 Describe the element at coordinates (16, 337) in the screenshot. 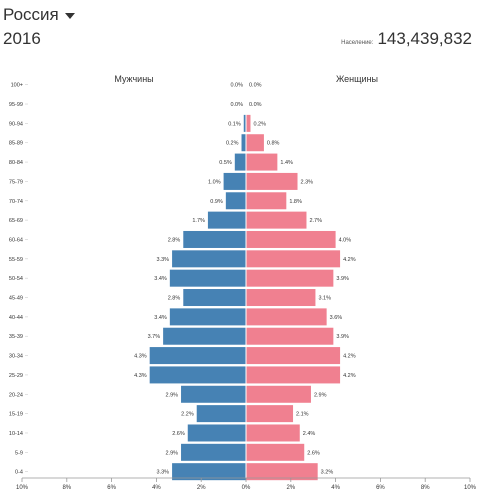

I see `age-group-label: 35-39` at that location.